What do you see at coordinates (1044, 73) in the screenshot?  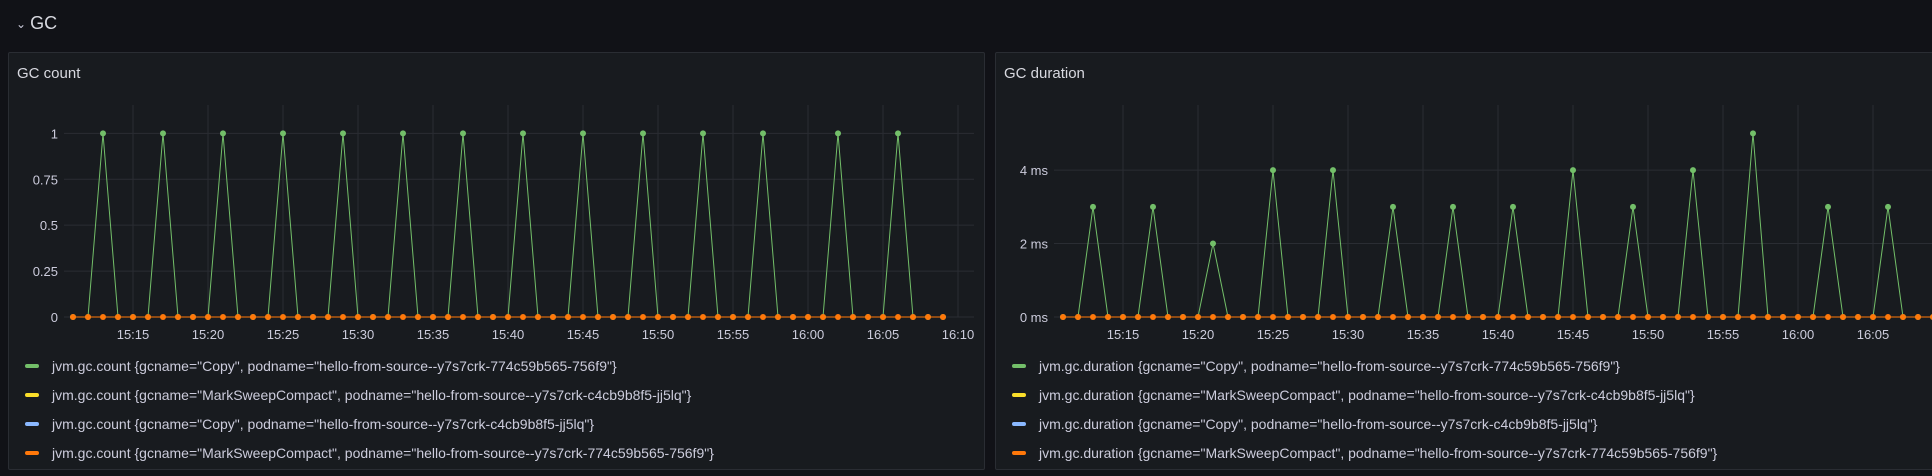 I see `panel-title: GC duration` at bounding box center [1044, 73].